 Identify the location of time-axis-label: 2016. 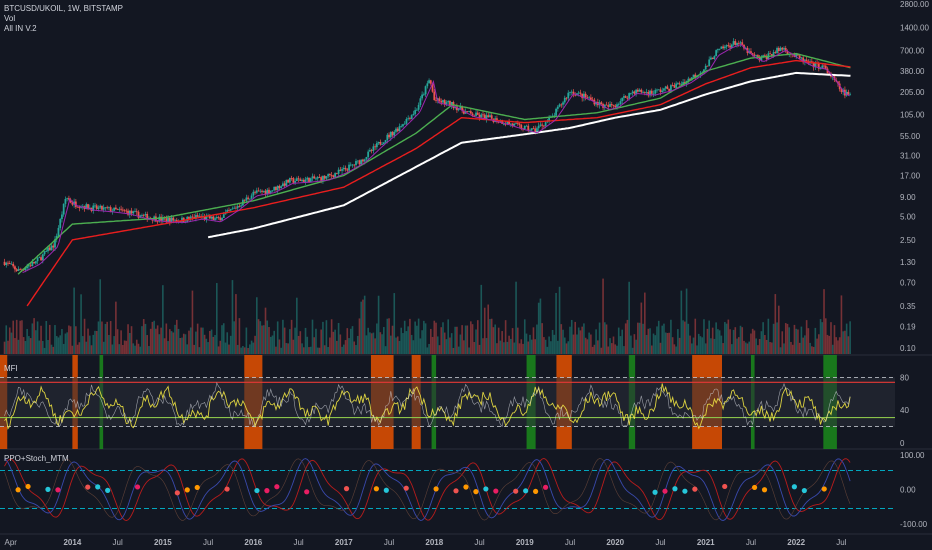
(253, 542).